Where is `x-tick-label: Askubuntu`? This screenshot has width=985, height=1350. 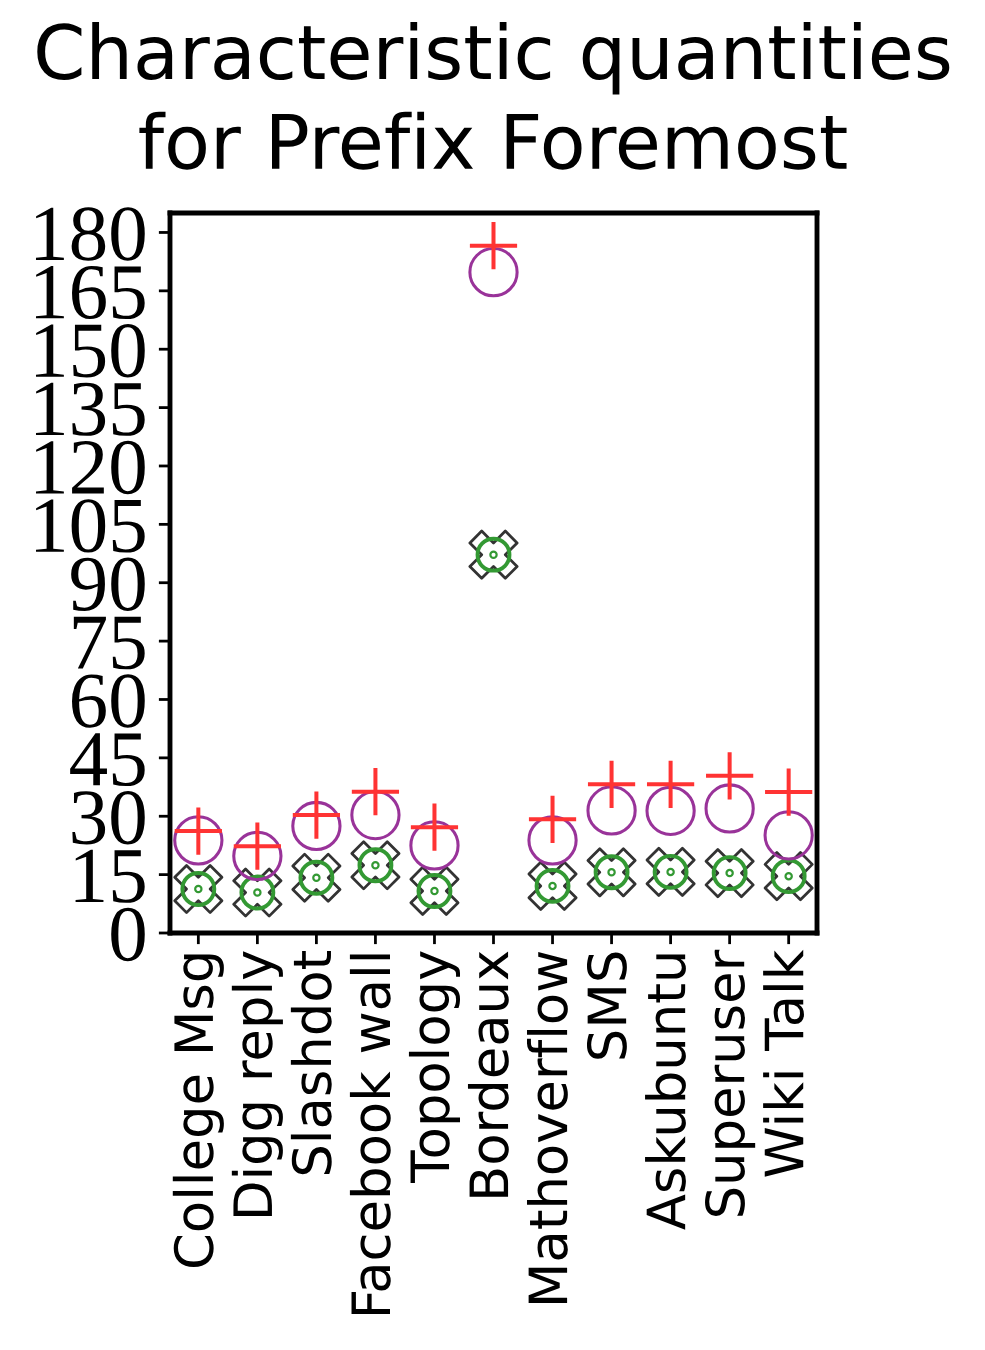 x-tick-label: Askubuntu is located at coordinates (665, 1092).